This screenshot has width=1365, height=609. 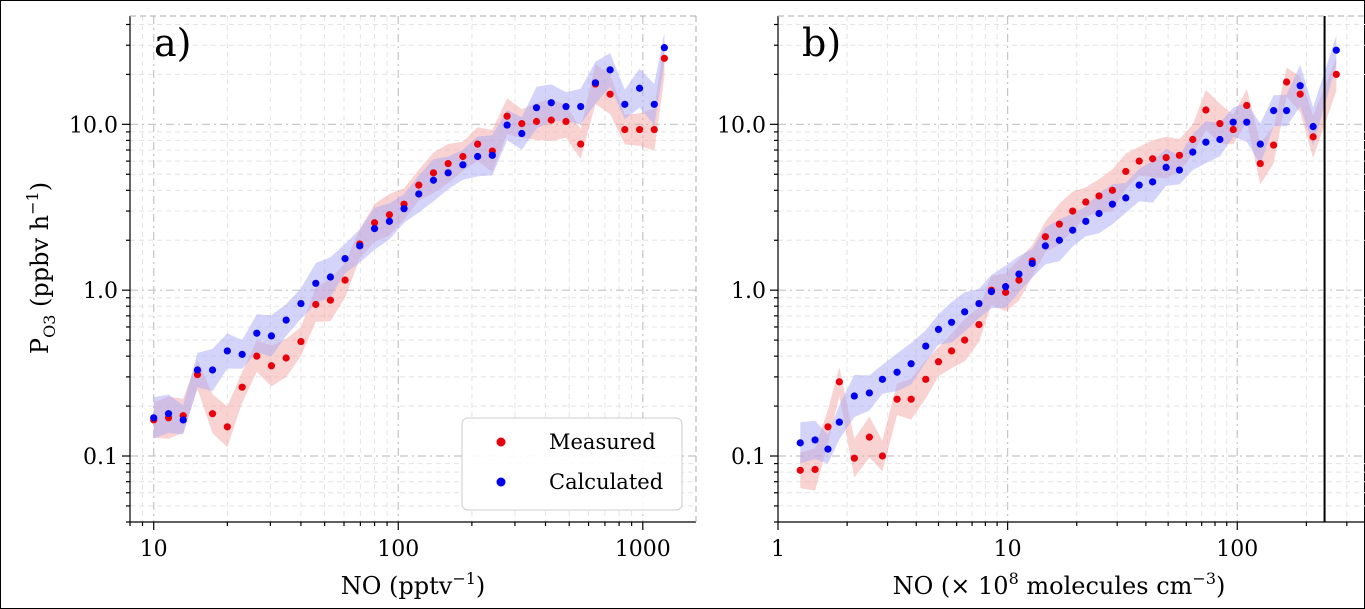 What do you see at coordinates (1237, 549) in the screenshot?
I see `x-tick-label: 100` at bounding box center [1237, 549].